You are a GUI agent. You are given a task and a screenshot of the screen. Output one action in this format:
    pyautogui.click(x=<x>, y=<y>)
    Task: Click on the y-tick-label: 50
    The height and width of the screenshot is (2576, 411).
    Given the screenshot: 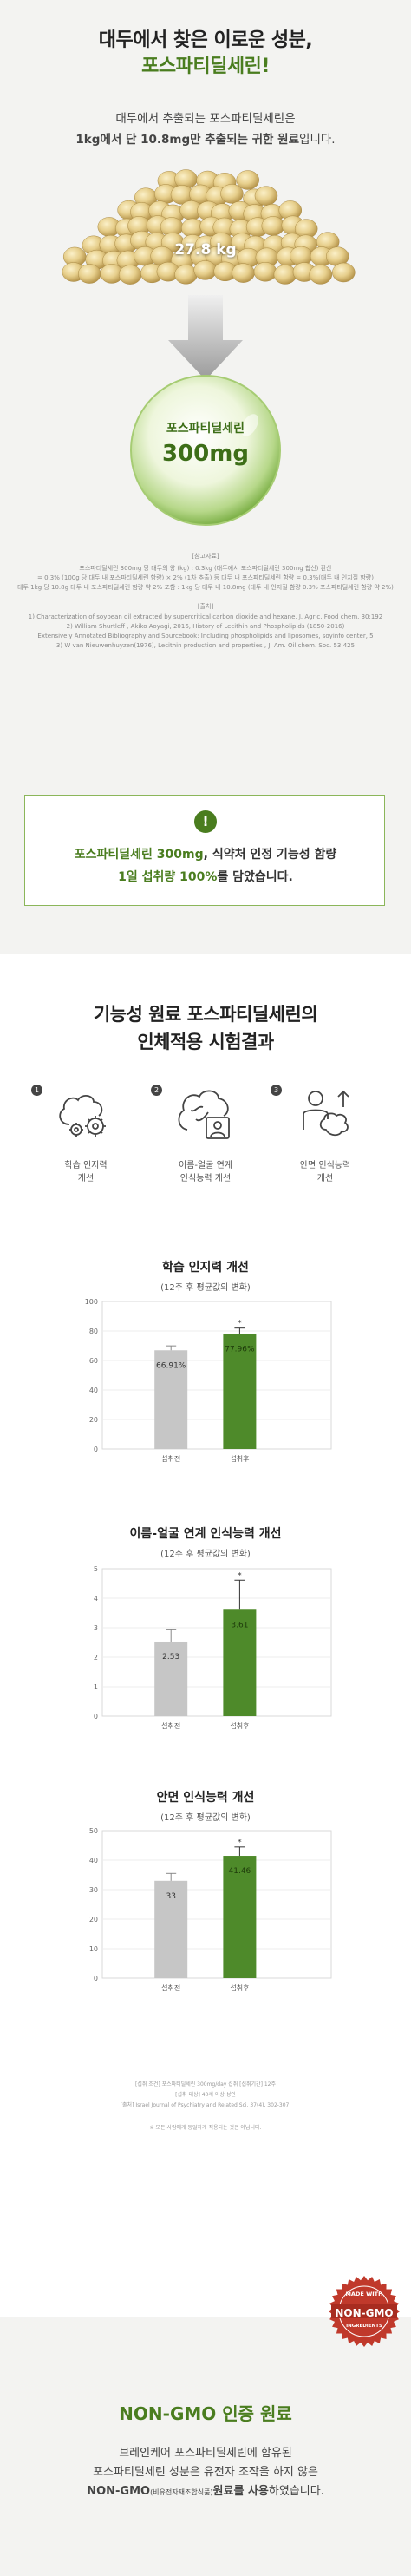 What is the action you would take?
    pyautogui.click(x=93, y=1831)
    